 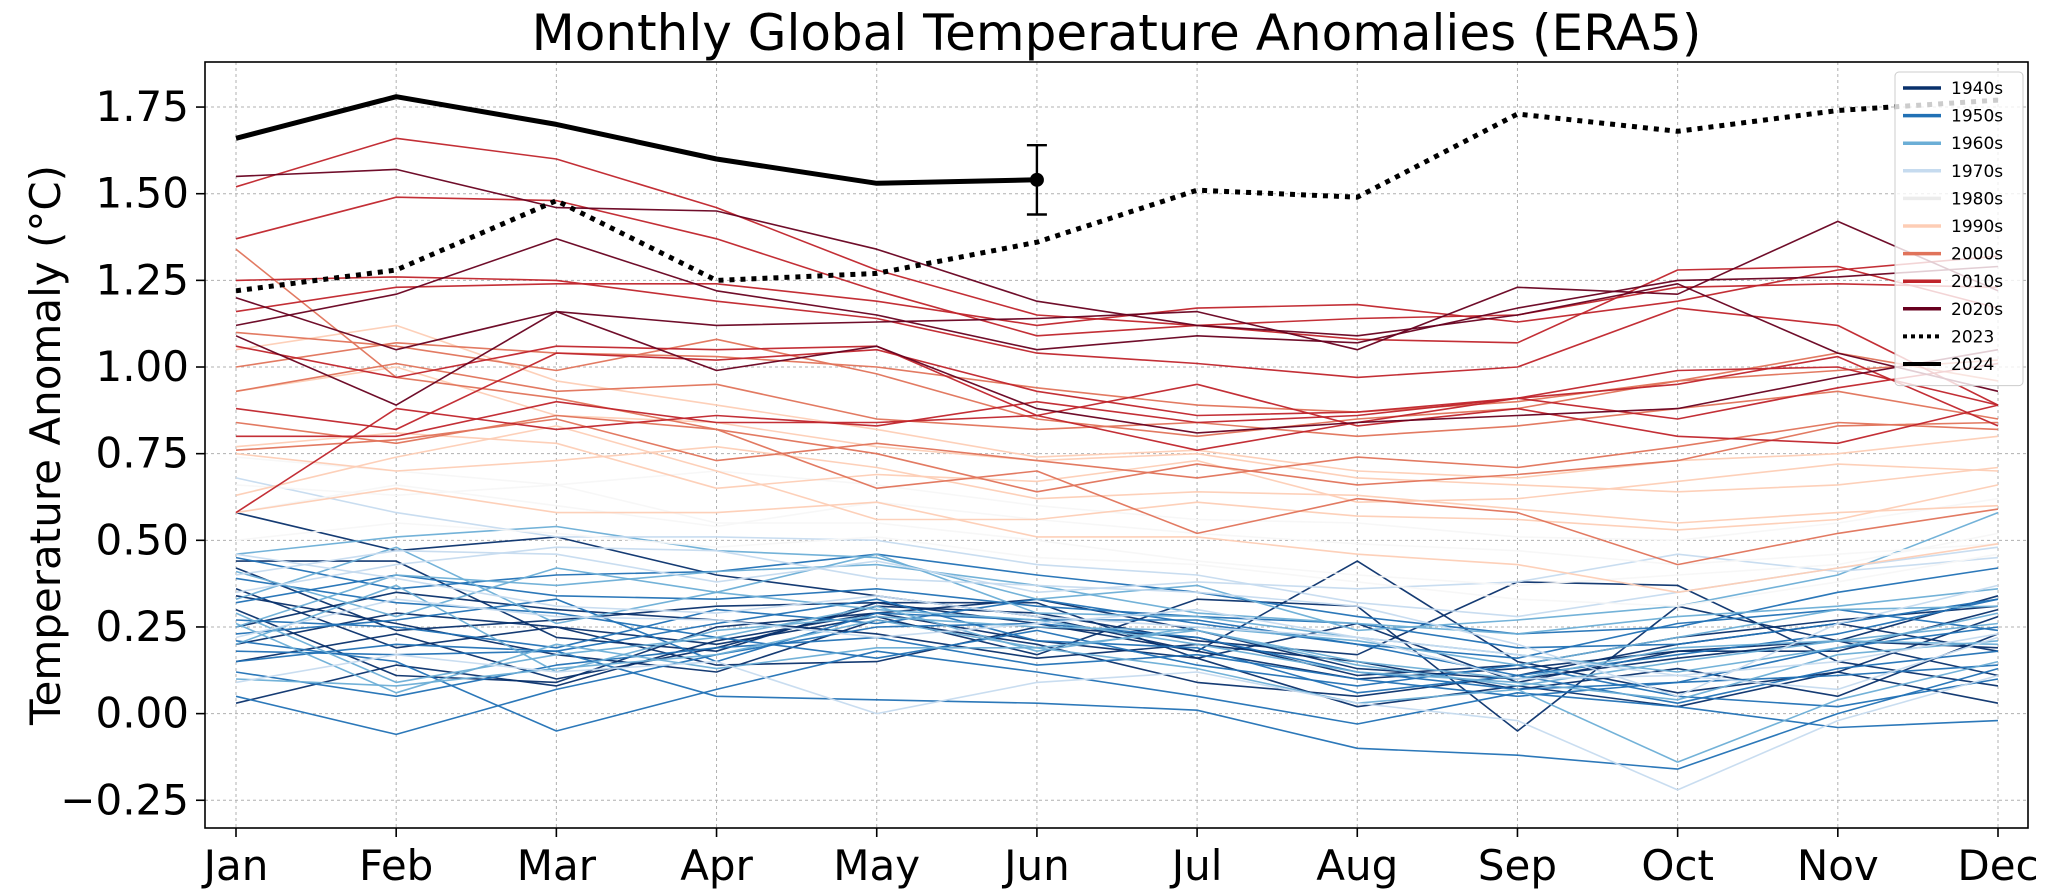 I want to click on legend-label-1990s: 1990s, so click(x=1977, y=227).